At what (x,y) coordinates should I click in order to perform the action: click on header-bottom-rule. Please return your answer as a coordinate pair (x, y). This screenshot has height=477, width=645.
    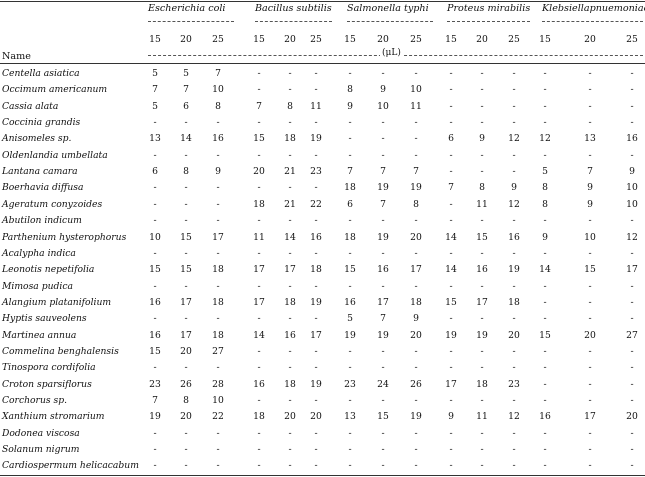
    Looking at the image, I should click on (322, 63).